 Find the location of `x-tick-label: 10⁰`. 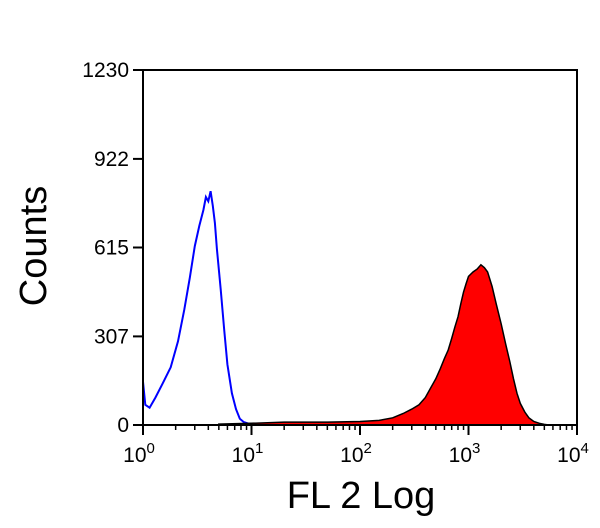

x-tick-label: 10⁰ is located at coordinates (139, 453).